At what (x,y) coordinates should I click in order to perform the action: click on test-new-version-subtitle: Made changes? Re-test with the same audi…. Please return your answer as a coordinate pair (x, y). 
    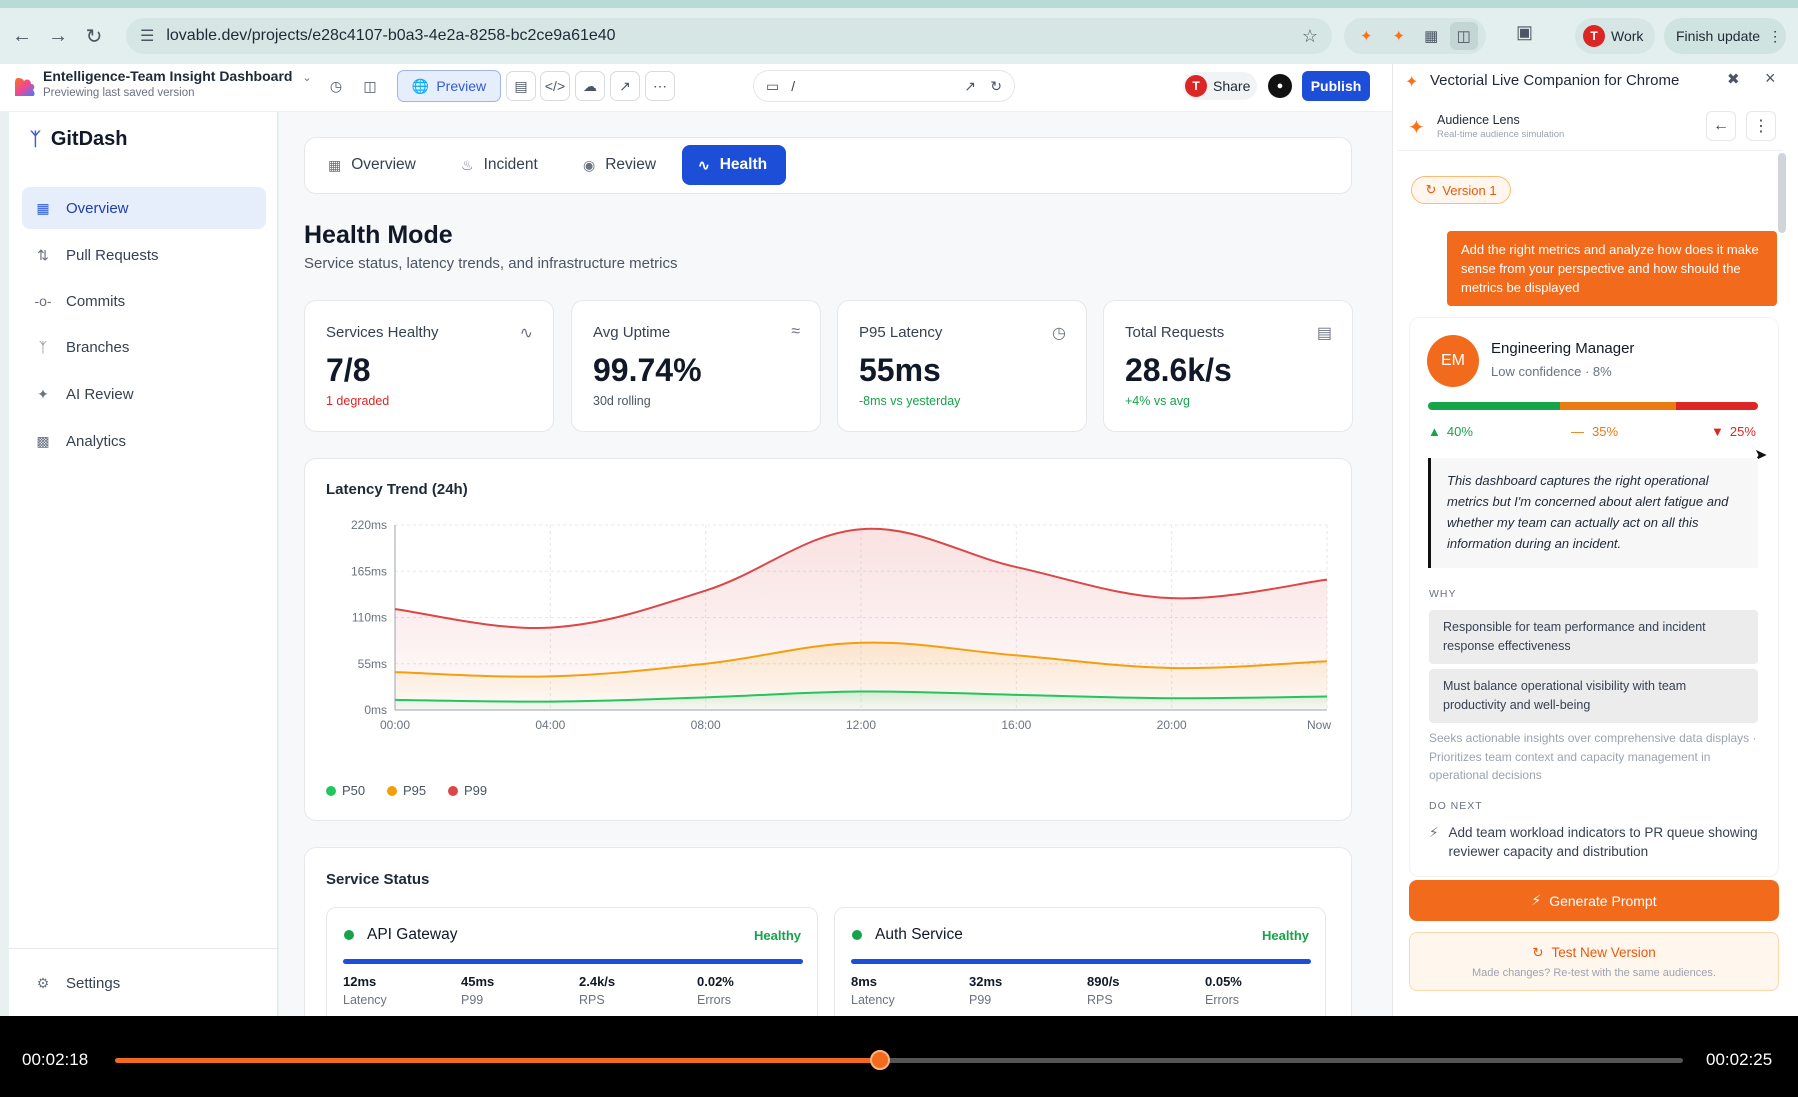
    Looking at the image, I should click on (1594, 973).